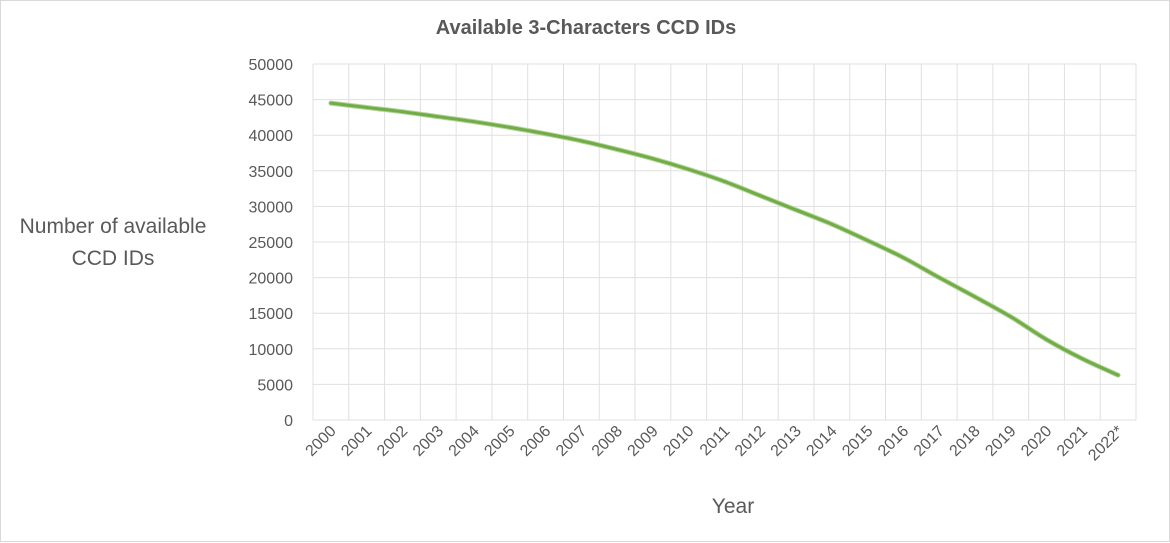 The image size is (1170, 543). Describe the element at coordinates (271, 172) in the screenshot. I see `y-tick-label: 35000` at that location.